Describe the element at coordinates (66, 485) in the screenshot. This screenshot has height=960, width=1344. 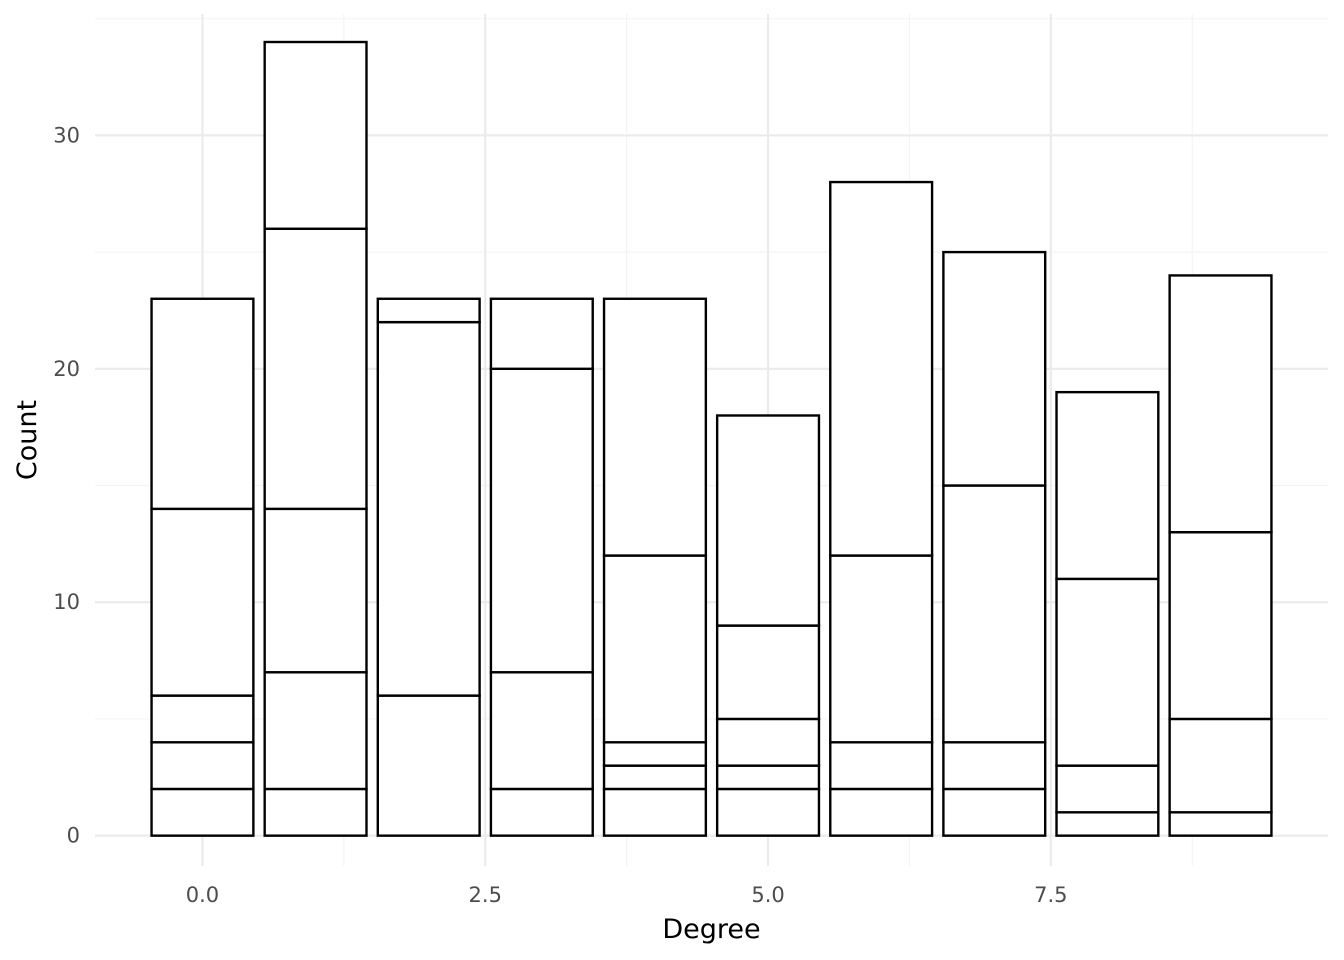
I see `y-axis-tick-labels: 0 10 20 30` at that location.